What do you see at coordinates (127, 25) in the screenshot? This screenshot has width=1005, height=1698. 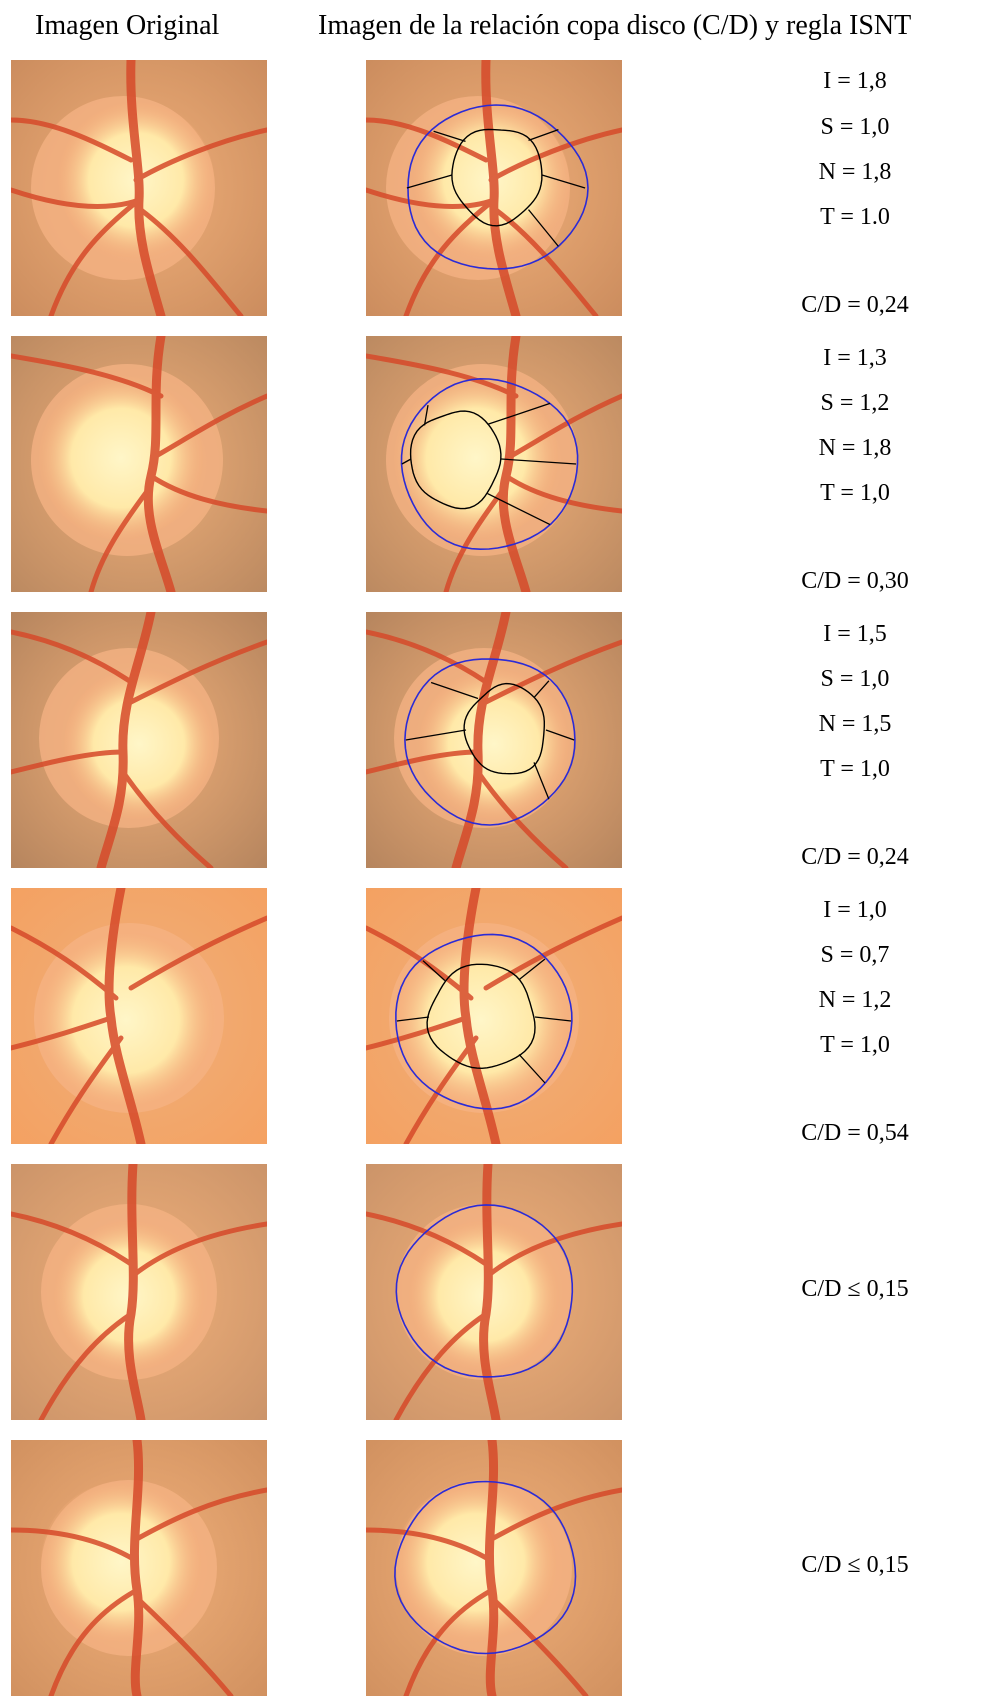 I see `original-image-header: Imagen Original` at bounding box center [127, 25].